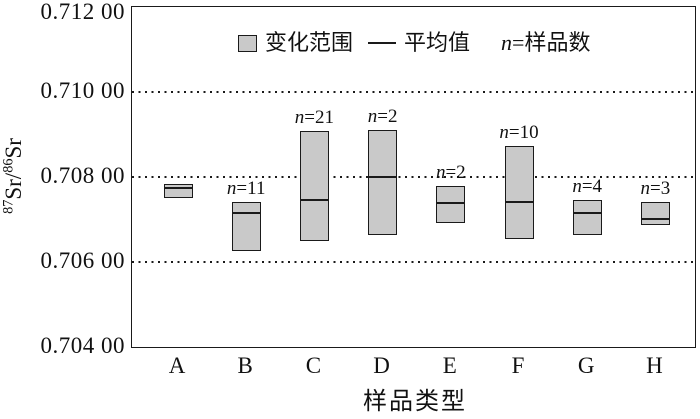  I want to click on x-tick-label-B: B, so click(245, 365).